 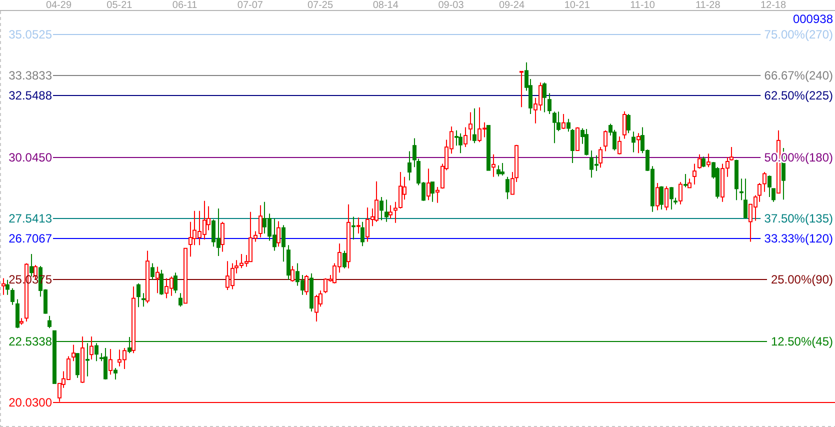 I want to click on ref-line-label: 35.0525, so click(x=30, y=35).